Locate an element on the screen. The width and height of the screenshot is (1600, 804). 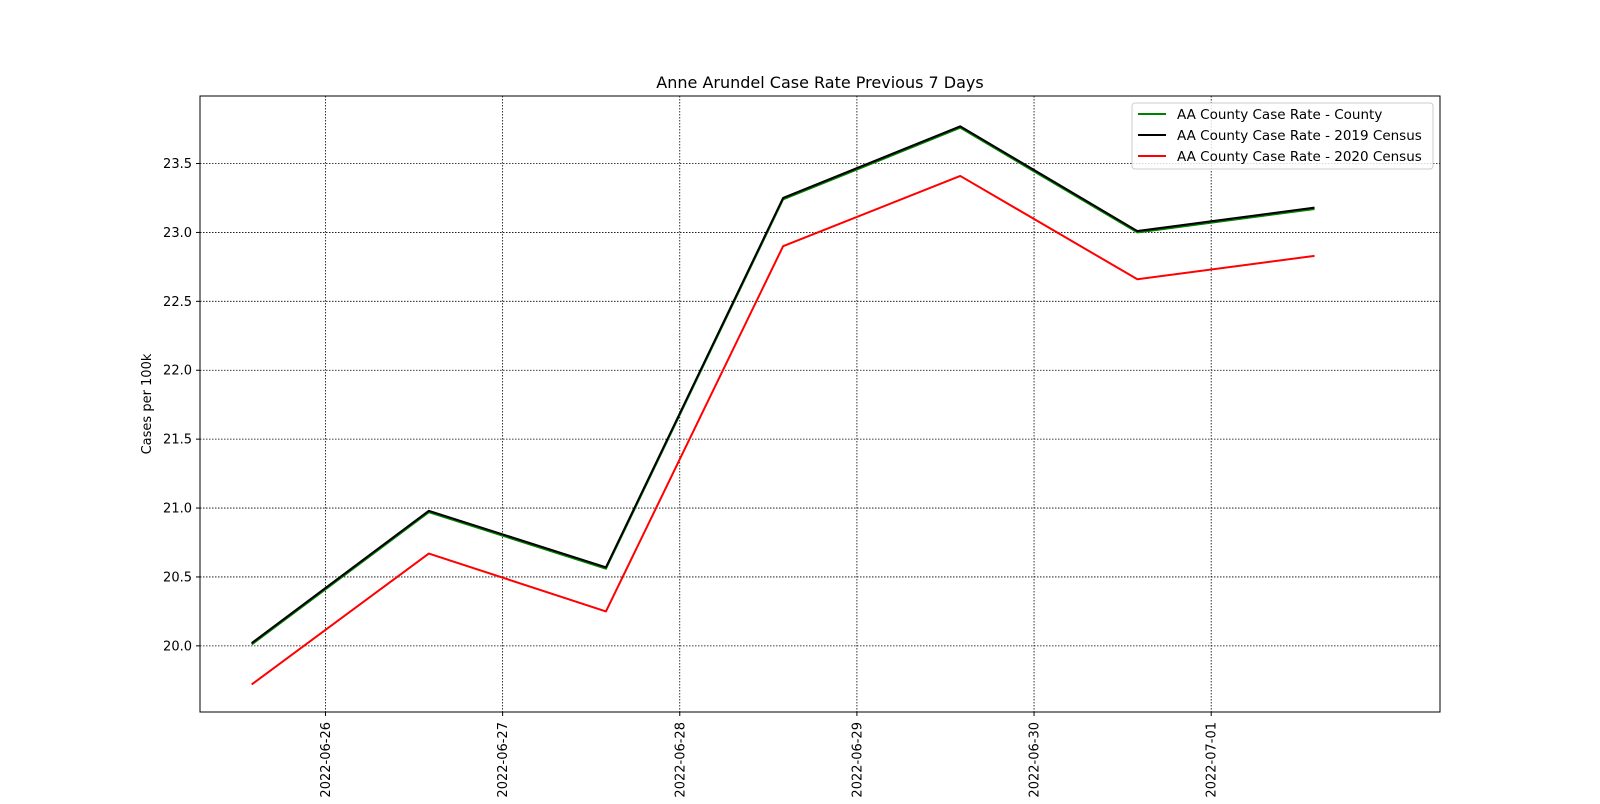
y-axis-label: Cases per 100k is located at coordinates (147, 403).